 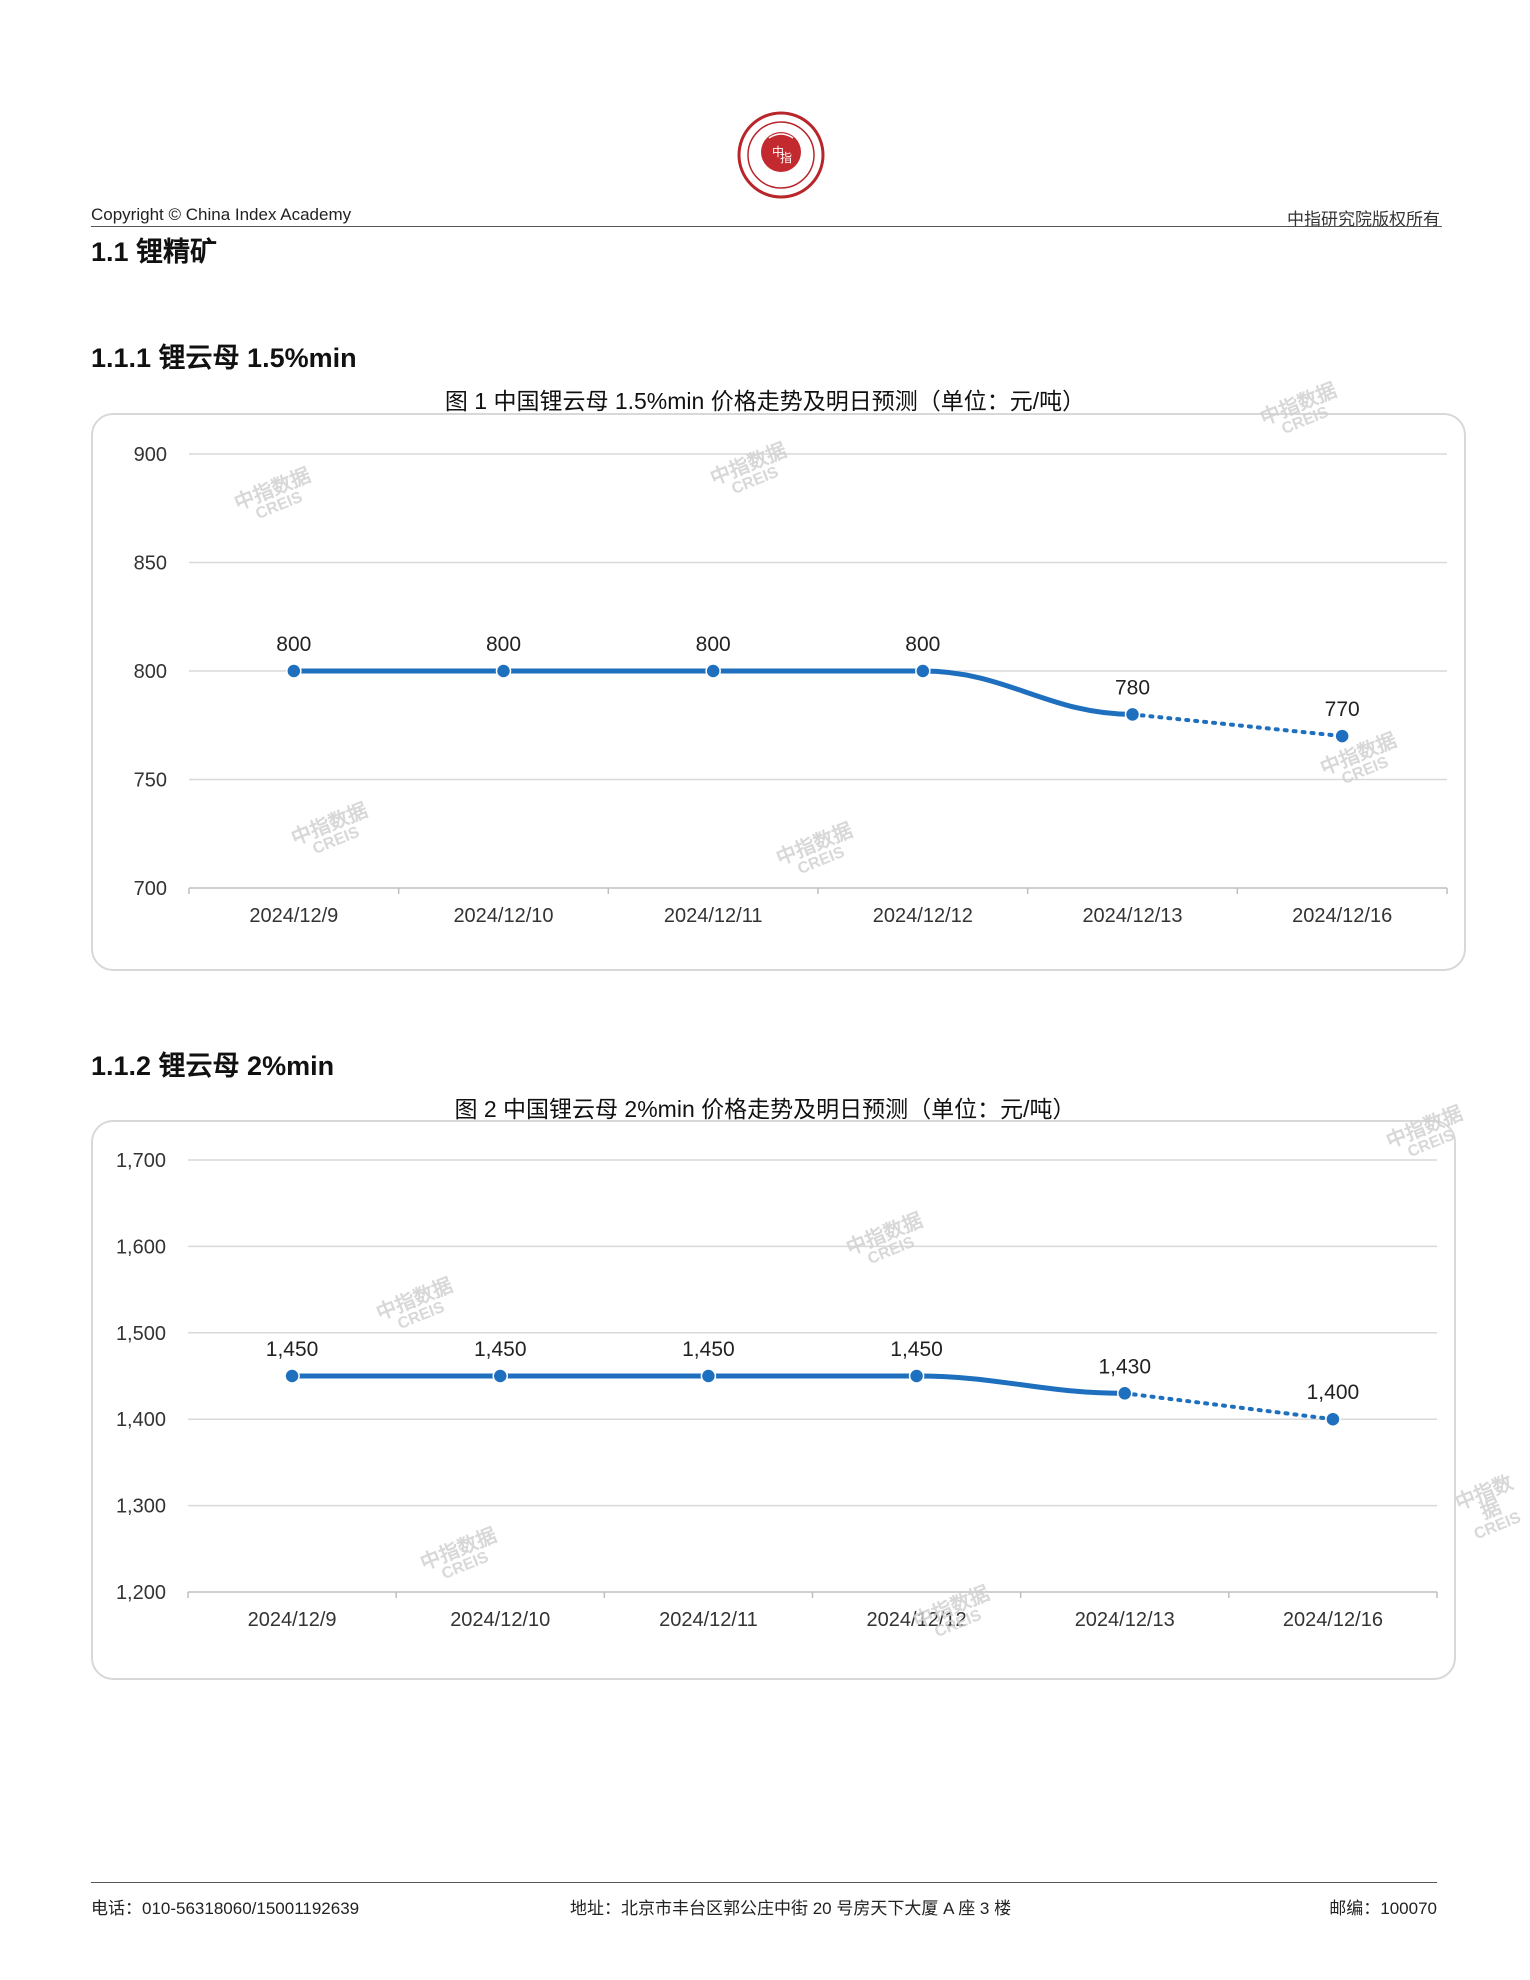 What do you see at coordinates (141, 1420) in the screenshot?
I see `y-tick-label: 1,400` at bounding box center [141, 1420].